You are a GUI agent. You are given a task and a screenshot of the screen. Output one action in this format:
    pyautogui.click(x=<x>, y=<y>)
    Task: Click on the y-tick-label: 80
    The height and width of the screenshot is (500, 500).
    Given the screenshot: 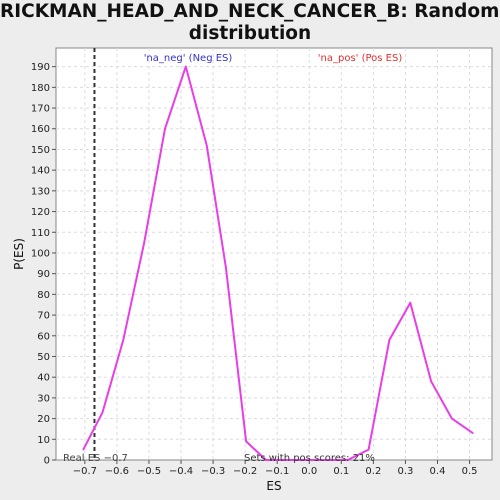 What is the action you would take?
    pyautogui.click(x=43, y=295)
    